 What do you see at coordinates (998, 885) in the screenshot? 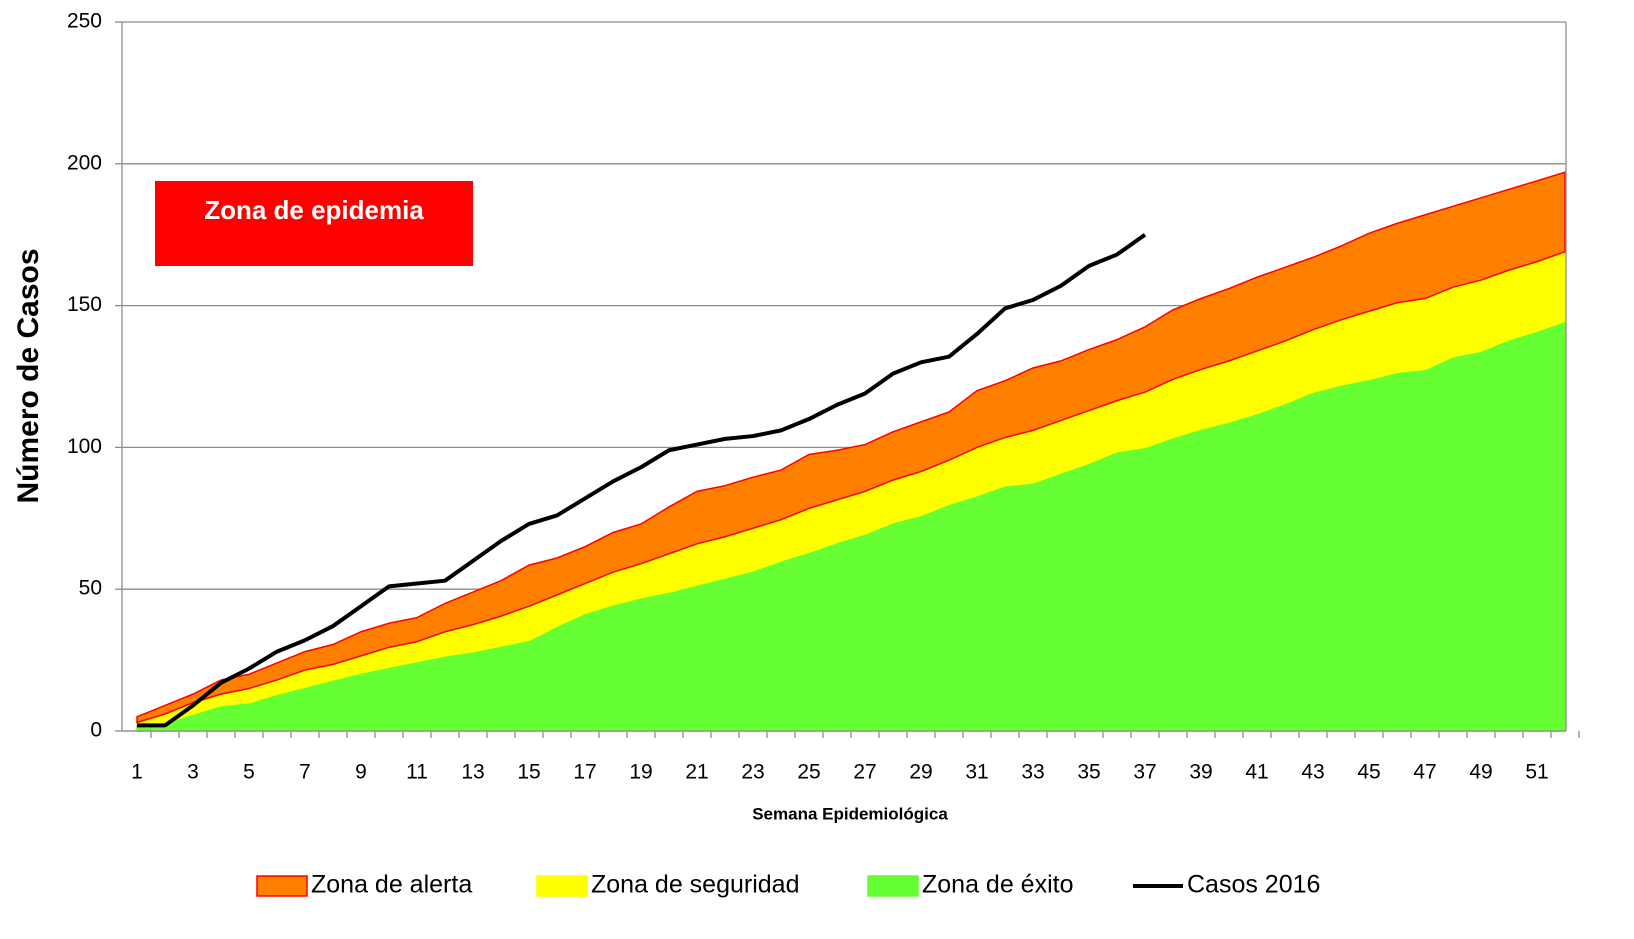
I see `legend-label: Zona de éxito` at bounding box center [998, 885].